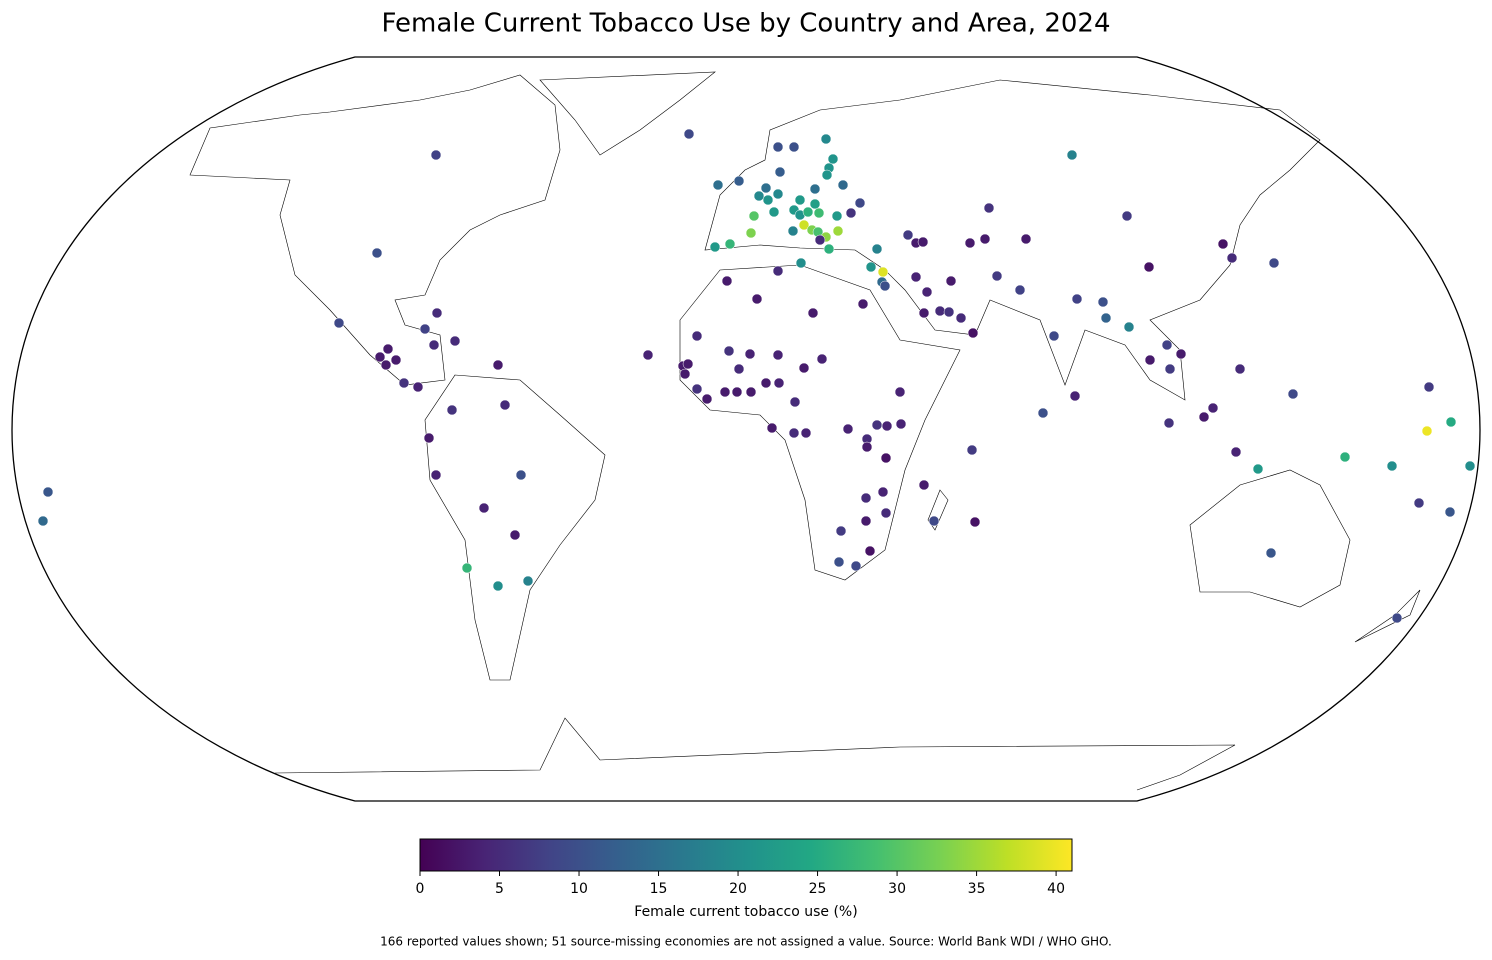 The image size is (1492, 960). Describe the element at coordinates (499, 889) in the screenshot. I see `colorbar-tick-label: 5` at that location.